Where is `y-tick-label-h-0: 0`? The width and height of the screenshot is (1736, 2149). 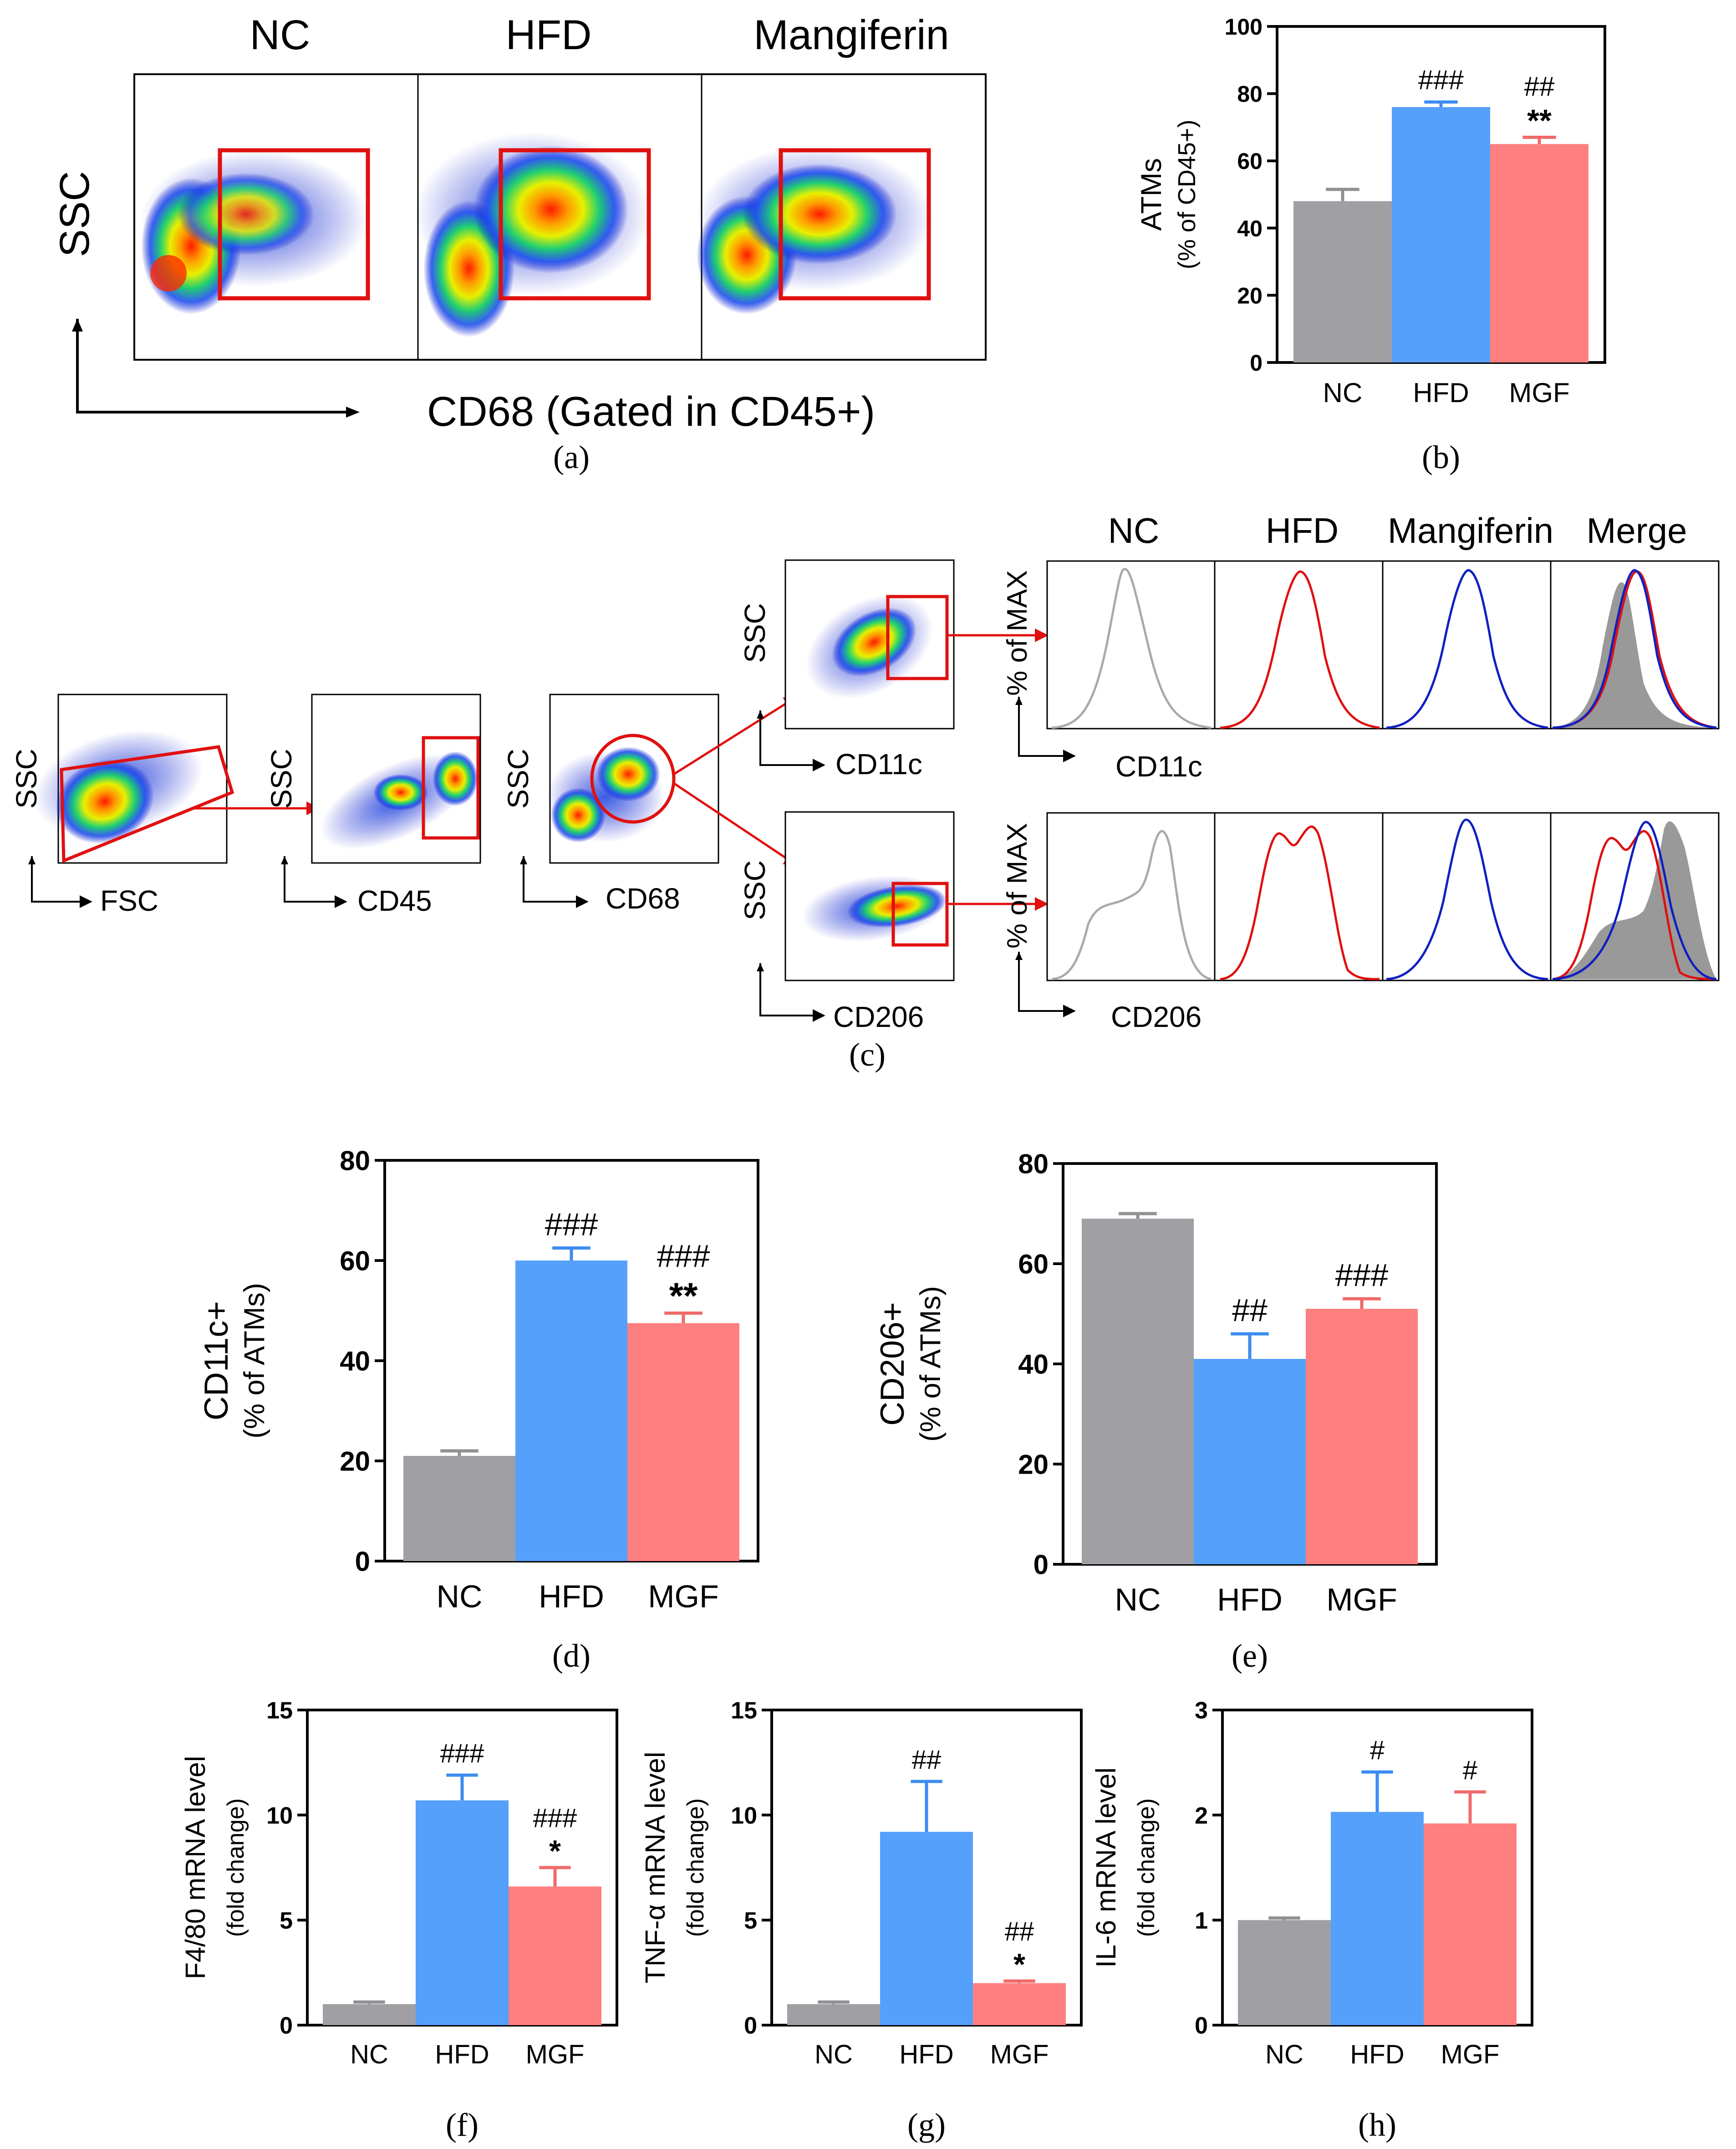 y-tick-label-h-0: 0 is located at coordinates (1201, 2026).